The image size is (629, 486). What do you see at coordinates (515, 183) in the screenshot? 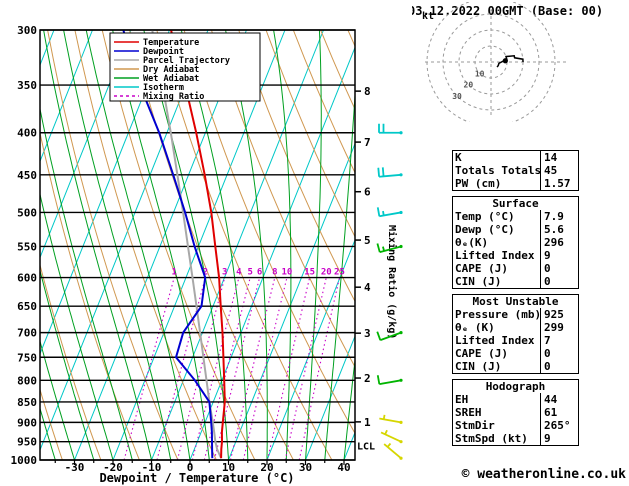
I see `table-row: PW (cm) 1.57` at bounding box center [515, 183].